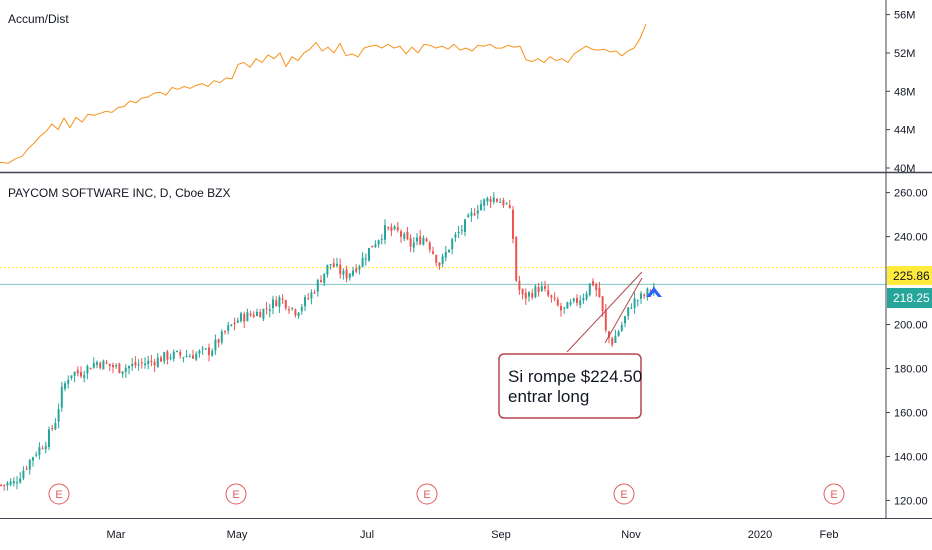  Describe the element at coordinates (911, 326) in the screenshot. I see `price-tick-label: 200.00` at that location.